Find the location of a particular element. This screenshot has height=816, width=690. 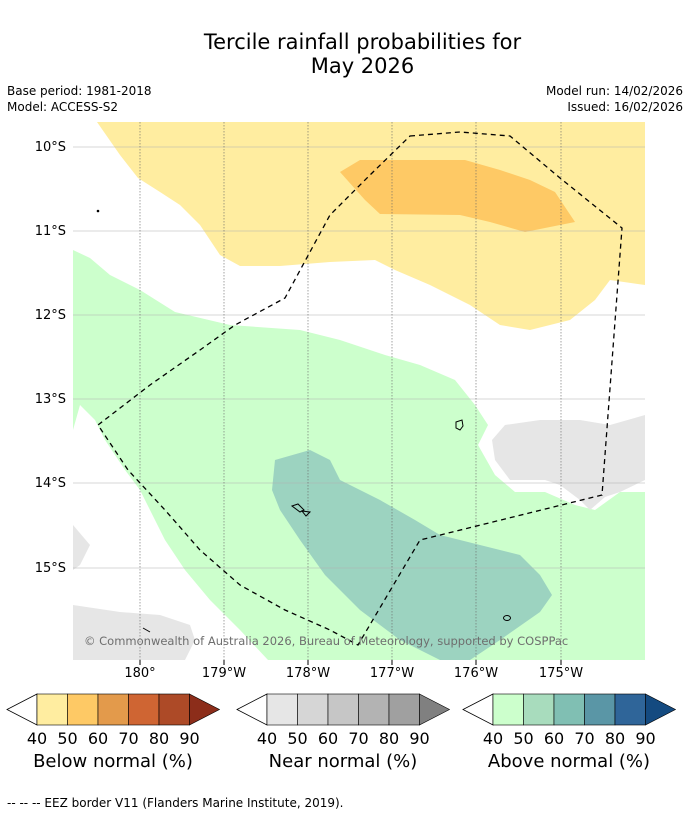

latitude-label: 11°S is located at coordinates (50, 231).